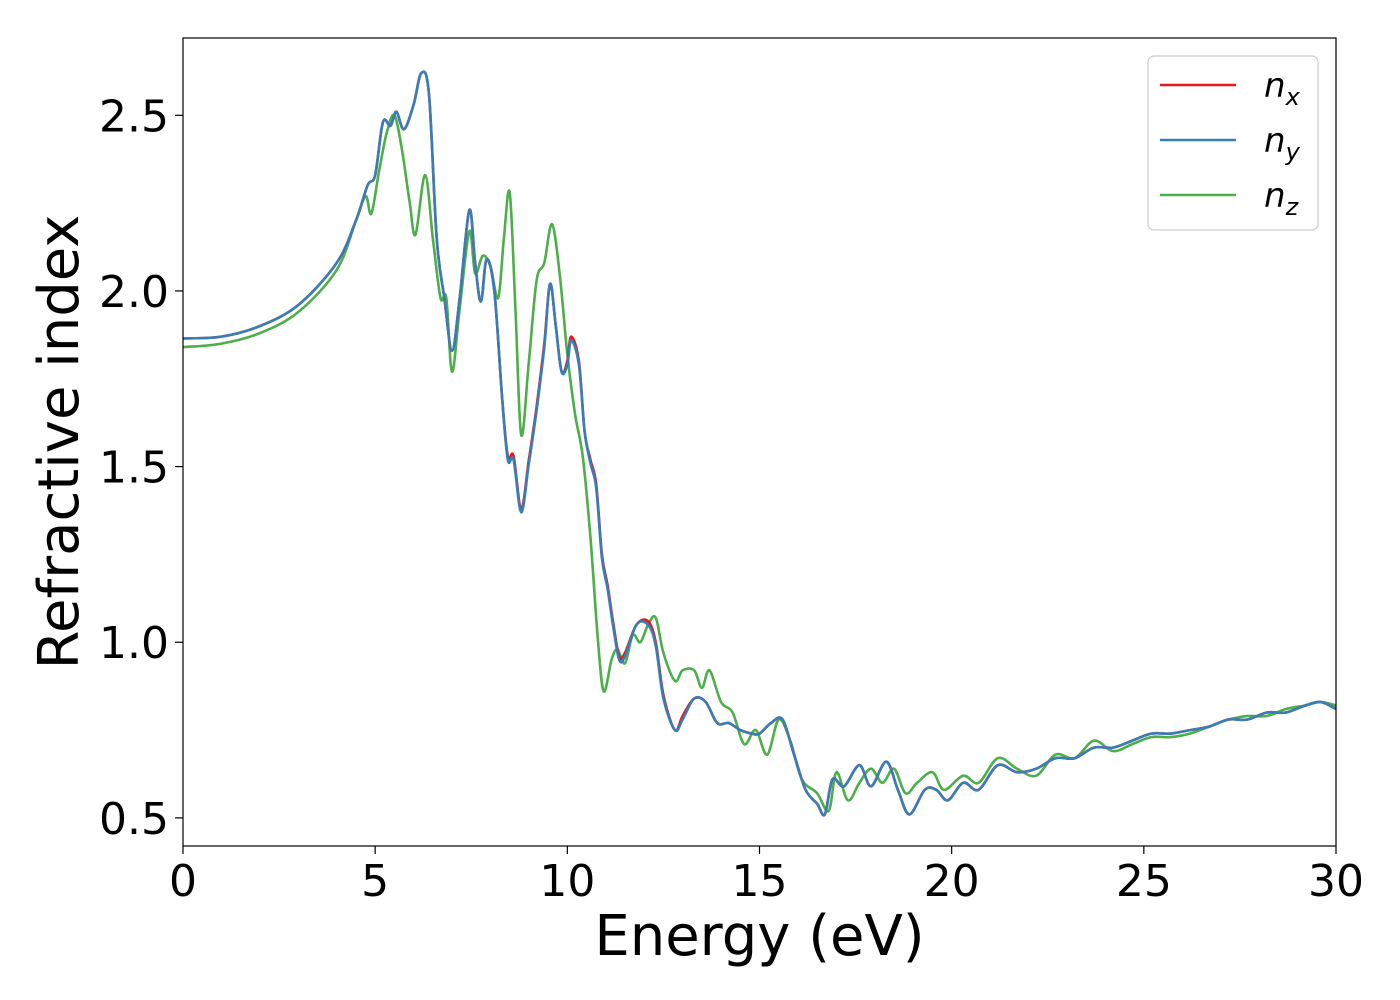 The image size is (1400, 1000). I want to click on x-axis-label: Energy (eV), so click(759, 936).